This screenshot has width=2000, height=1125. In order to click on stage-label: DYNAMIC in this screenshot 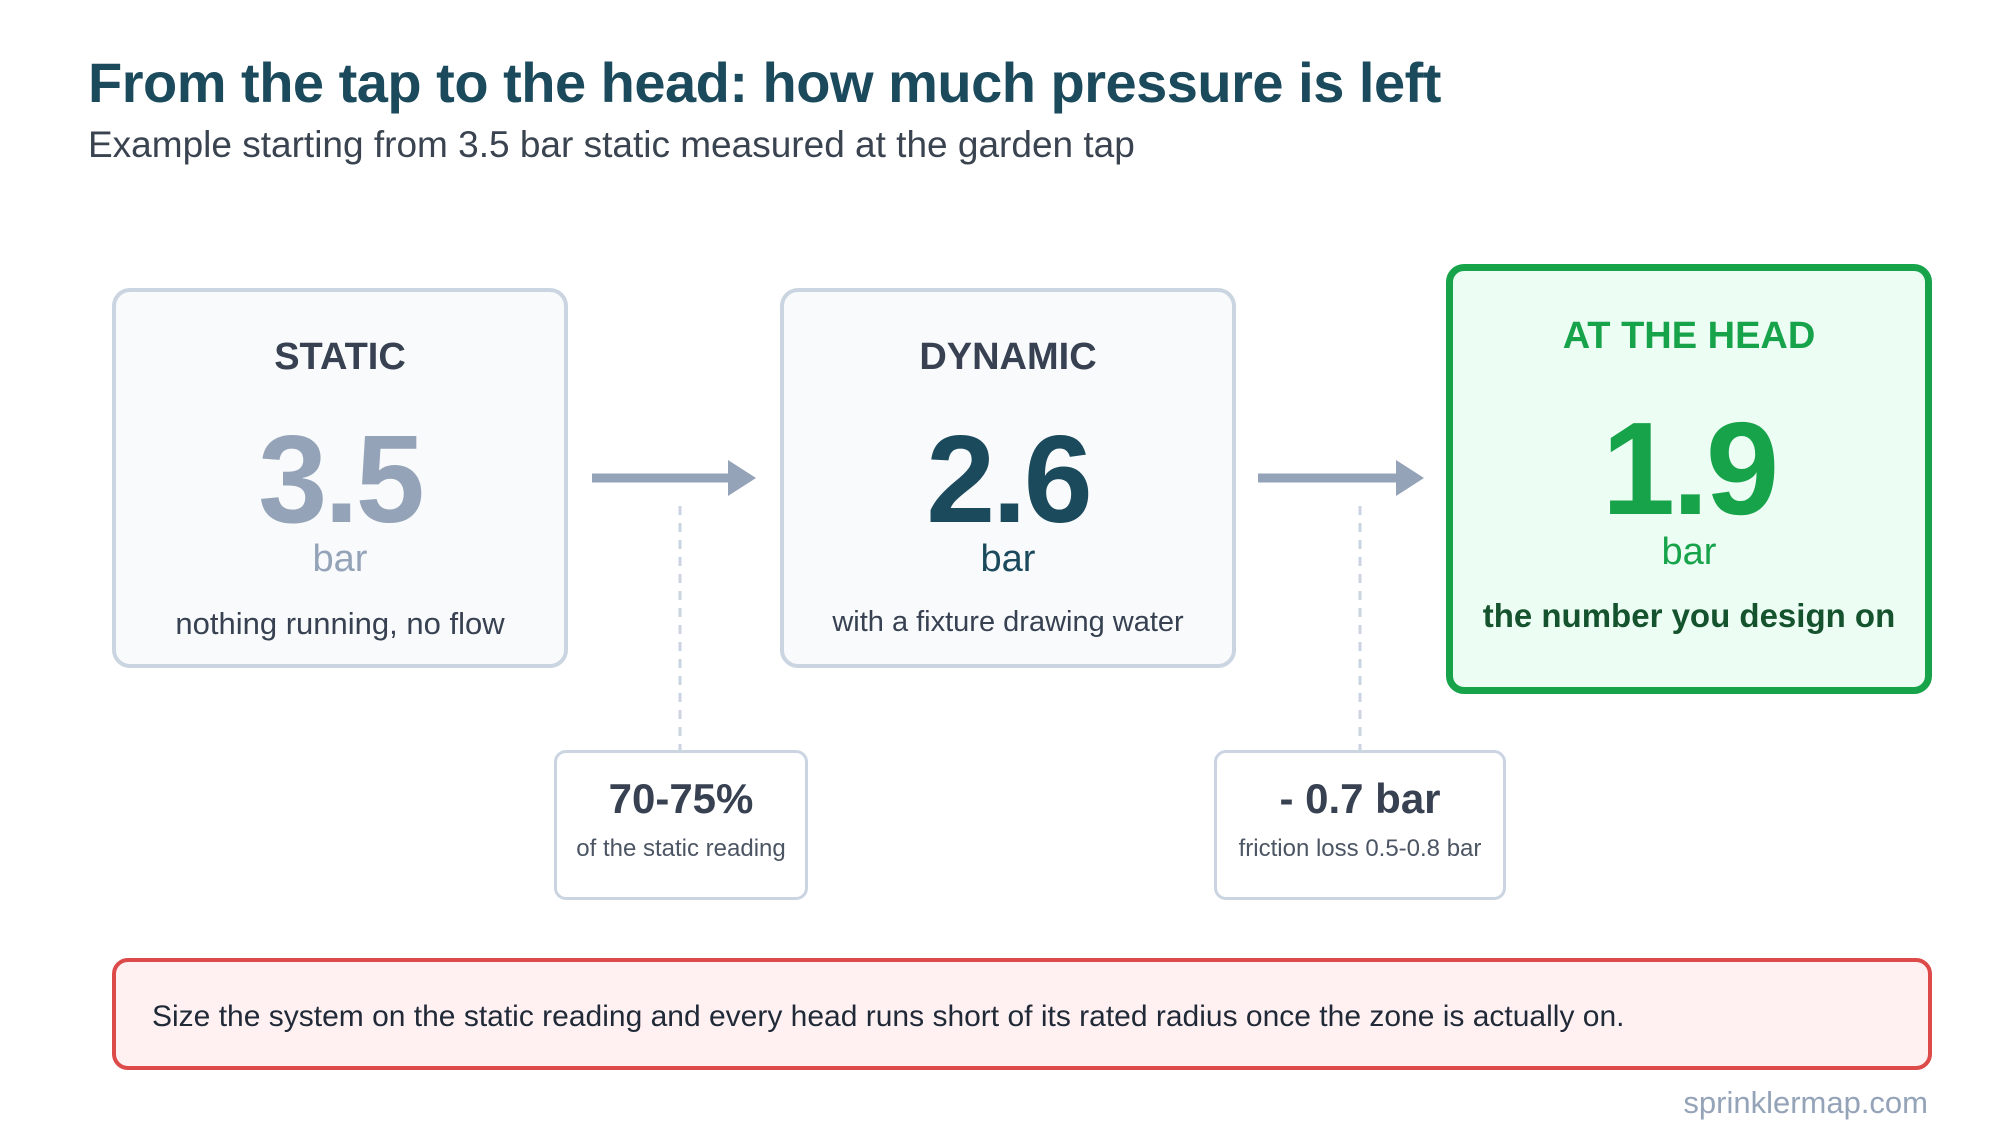, I will do `click(1008, 357)`.